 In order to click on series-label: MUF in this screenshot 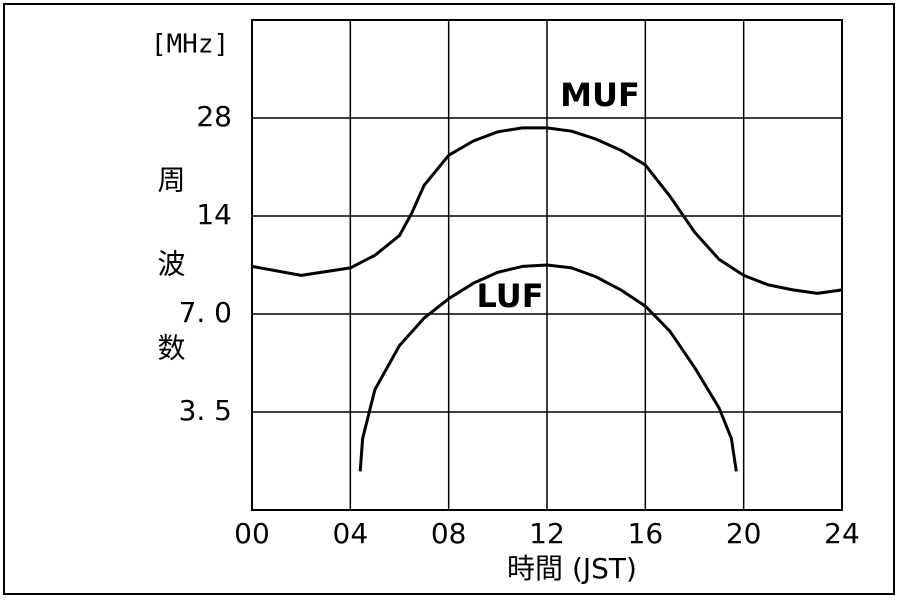, I will do `click(600, 95)`.